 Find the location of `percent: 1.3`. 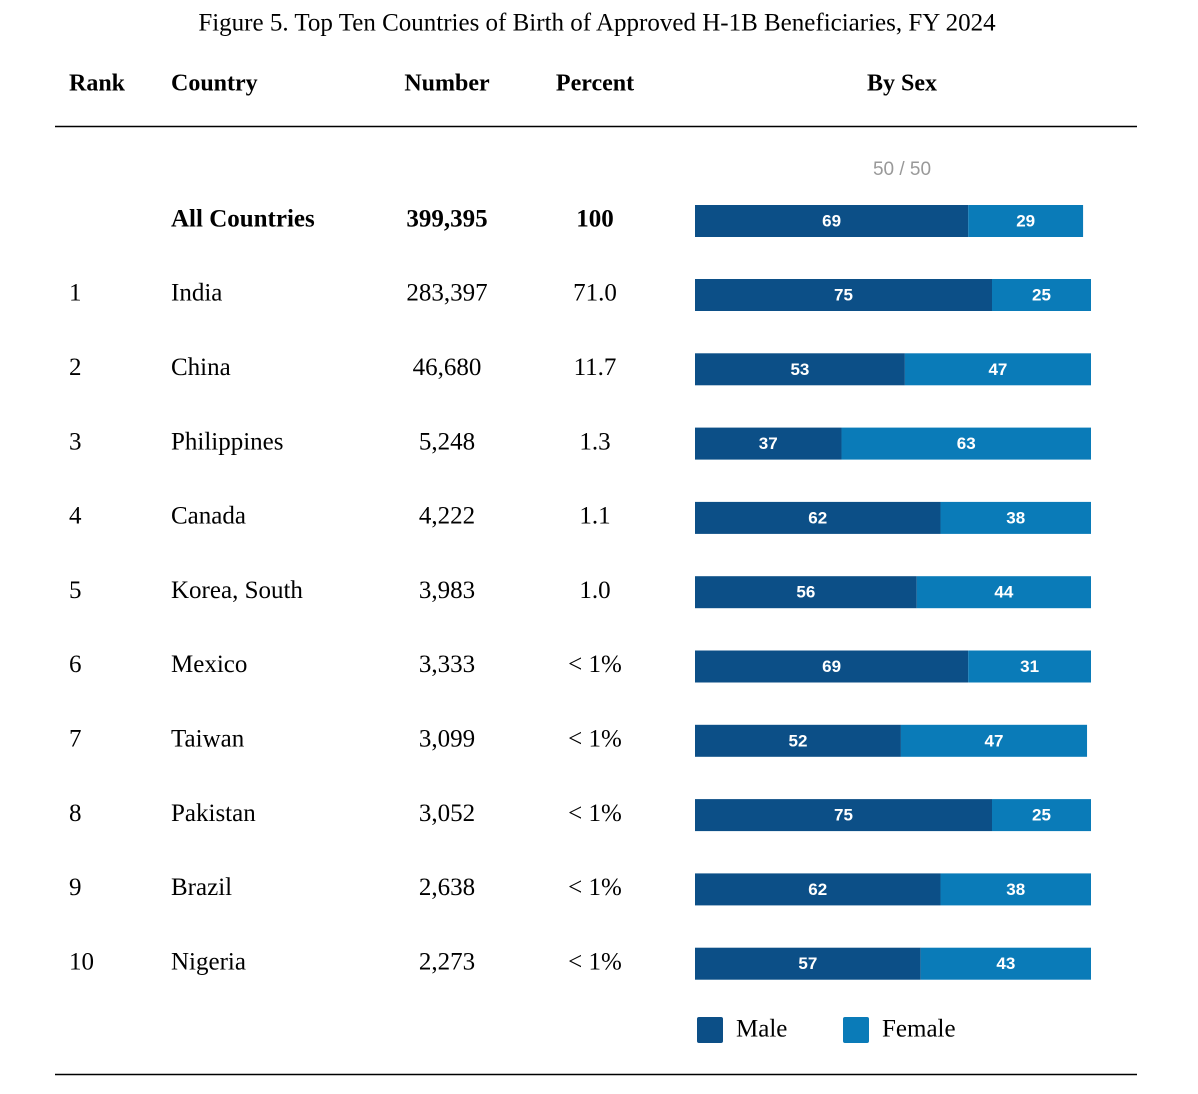

percent: 1.3 is located at coordinates (594, 441).